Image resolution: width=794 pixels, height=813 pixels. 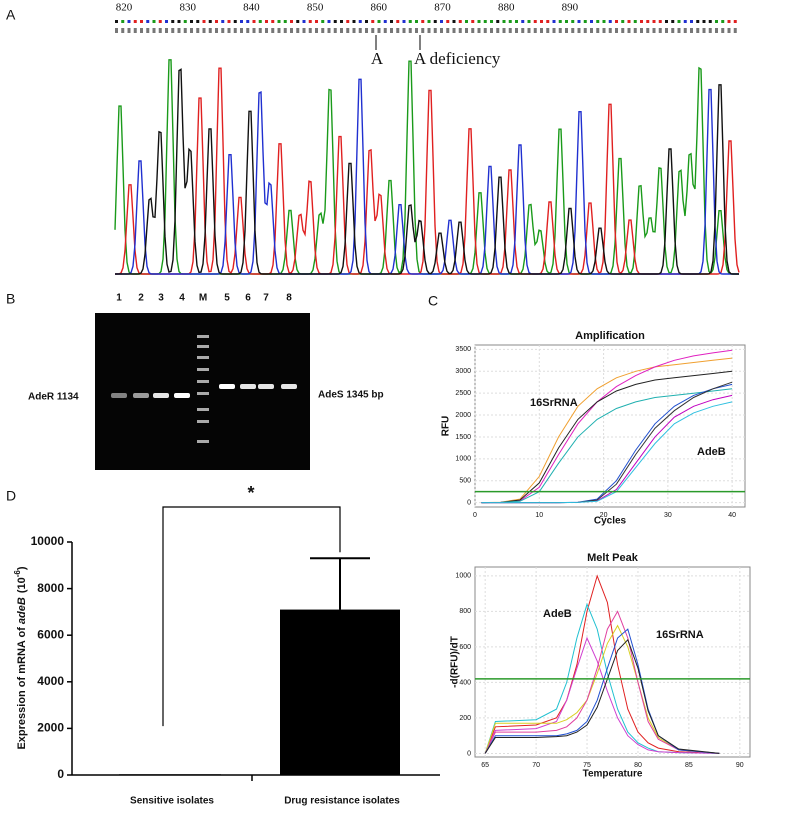 What do you see at coordinates (613, 774) in the screenshot?
I see `x-axis-label: Temperature` at bounding box center [613, 774].